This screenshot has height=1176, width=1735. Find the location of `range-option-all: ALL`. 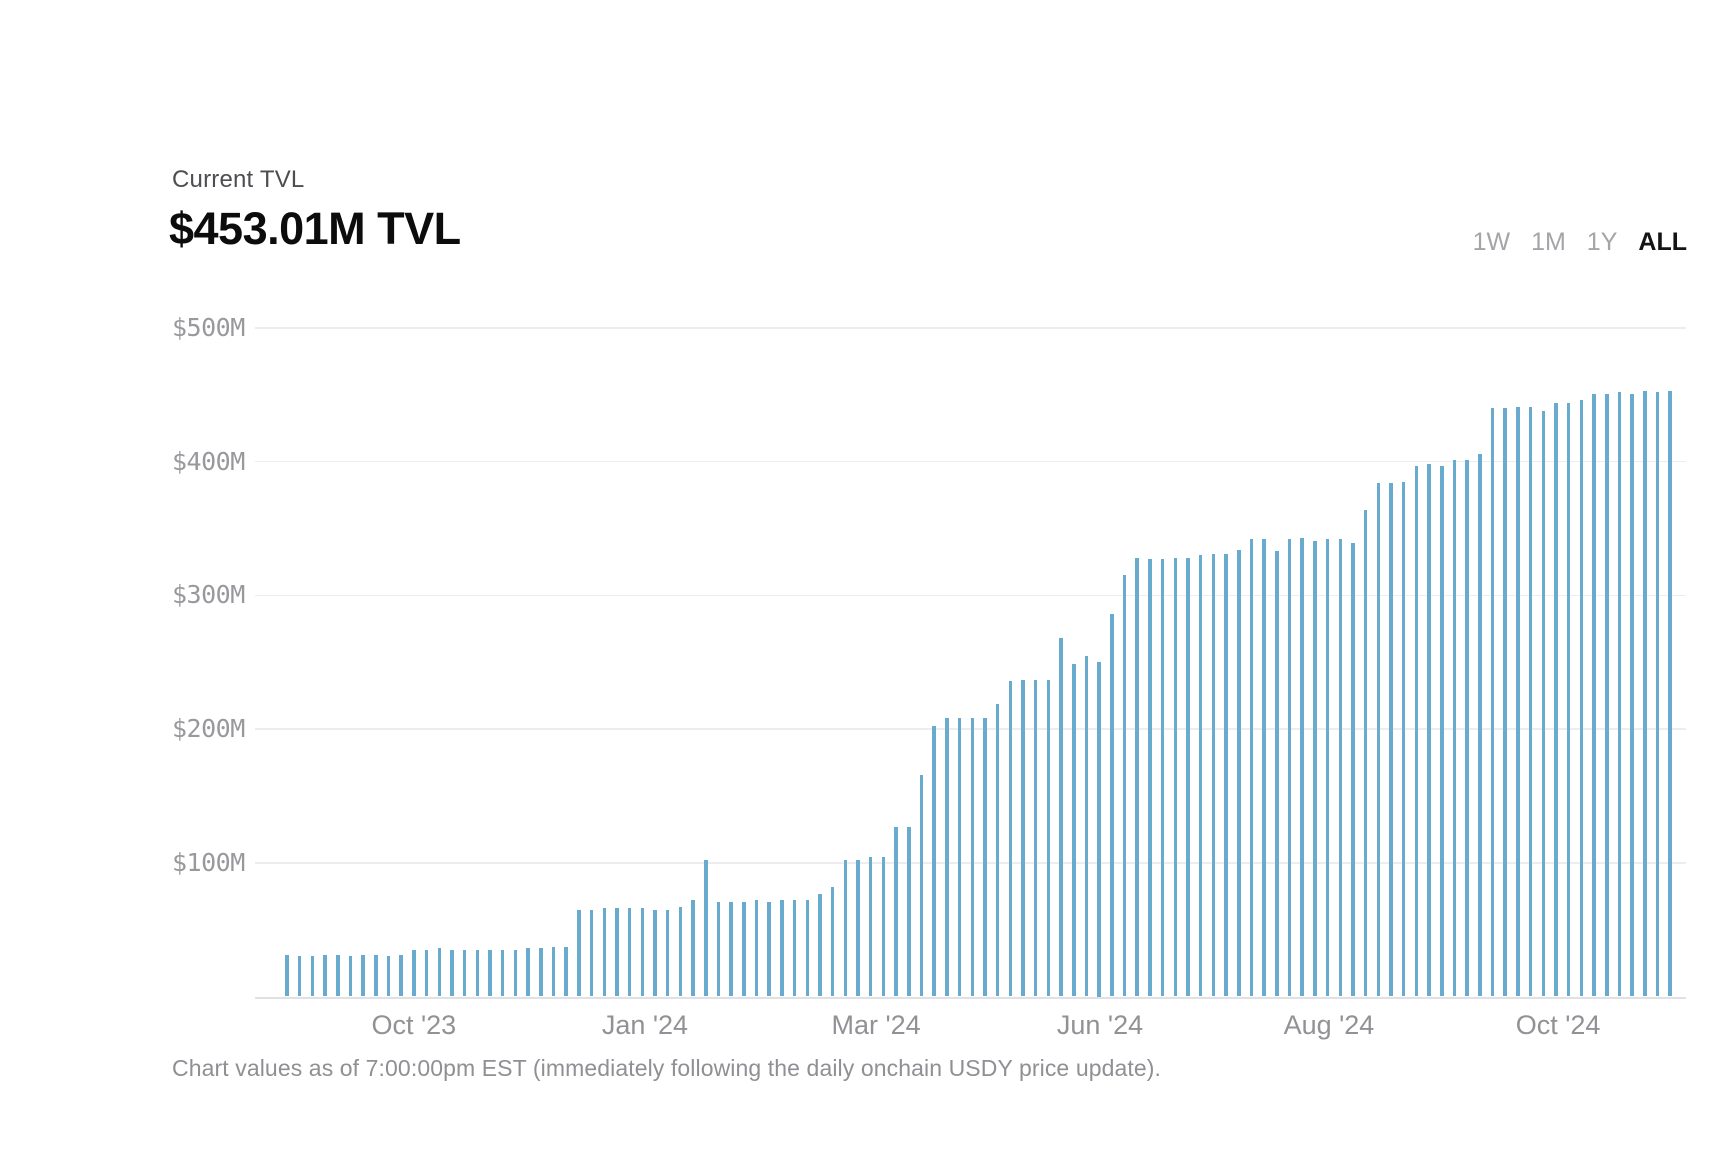

range-option-all: ALL is located at coordinates (1662, 242).